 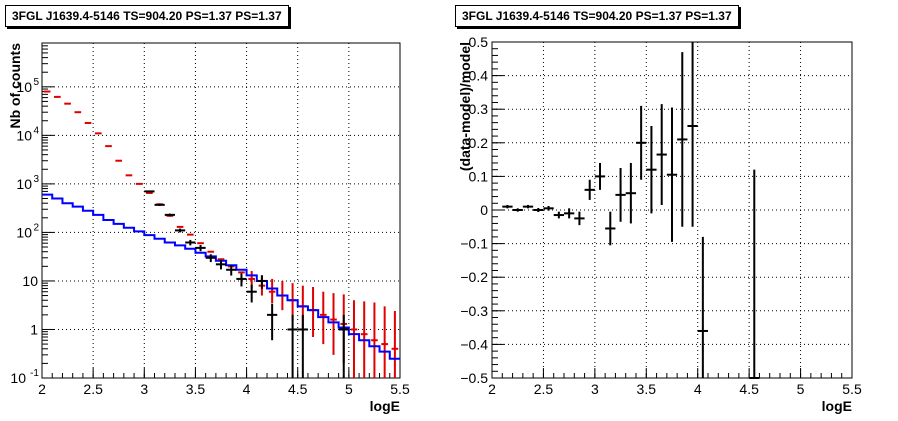 What do you see at coordinates (698, 389) in the screenshot?
I see `right-x-tick-label: 4` at bounding box center [698, 389].